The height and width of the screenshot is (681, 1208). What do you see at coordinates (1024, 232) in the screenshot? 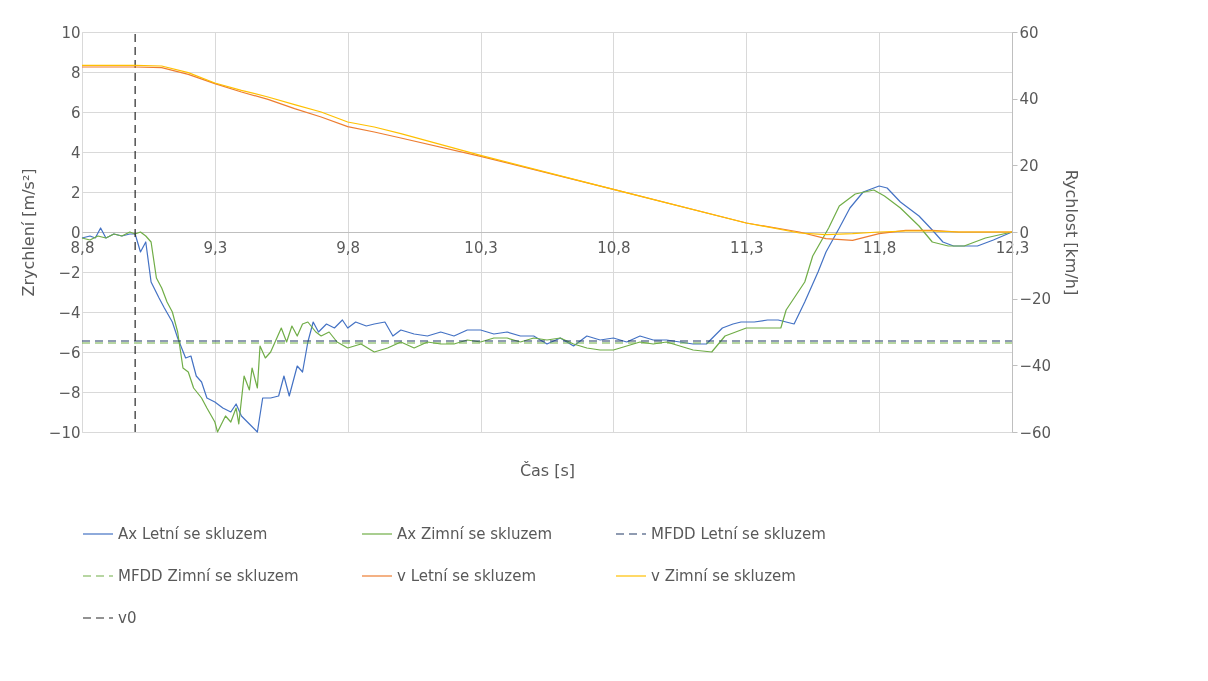
I see `y2-tick-label: 0` at bounding box center [1024, 232].